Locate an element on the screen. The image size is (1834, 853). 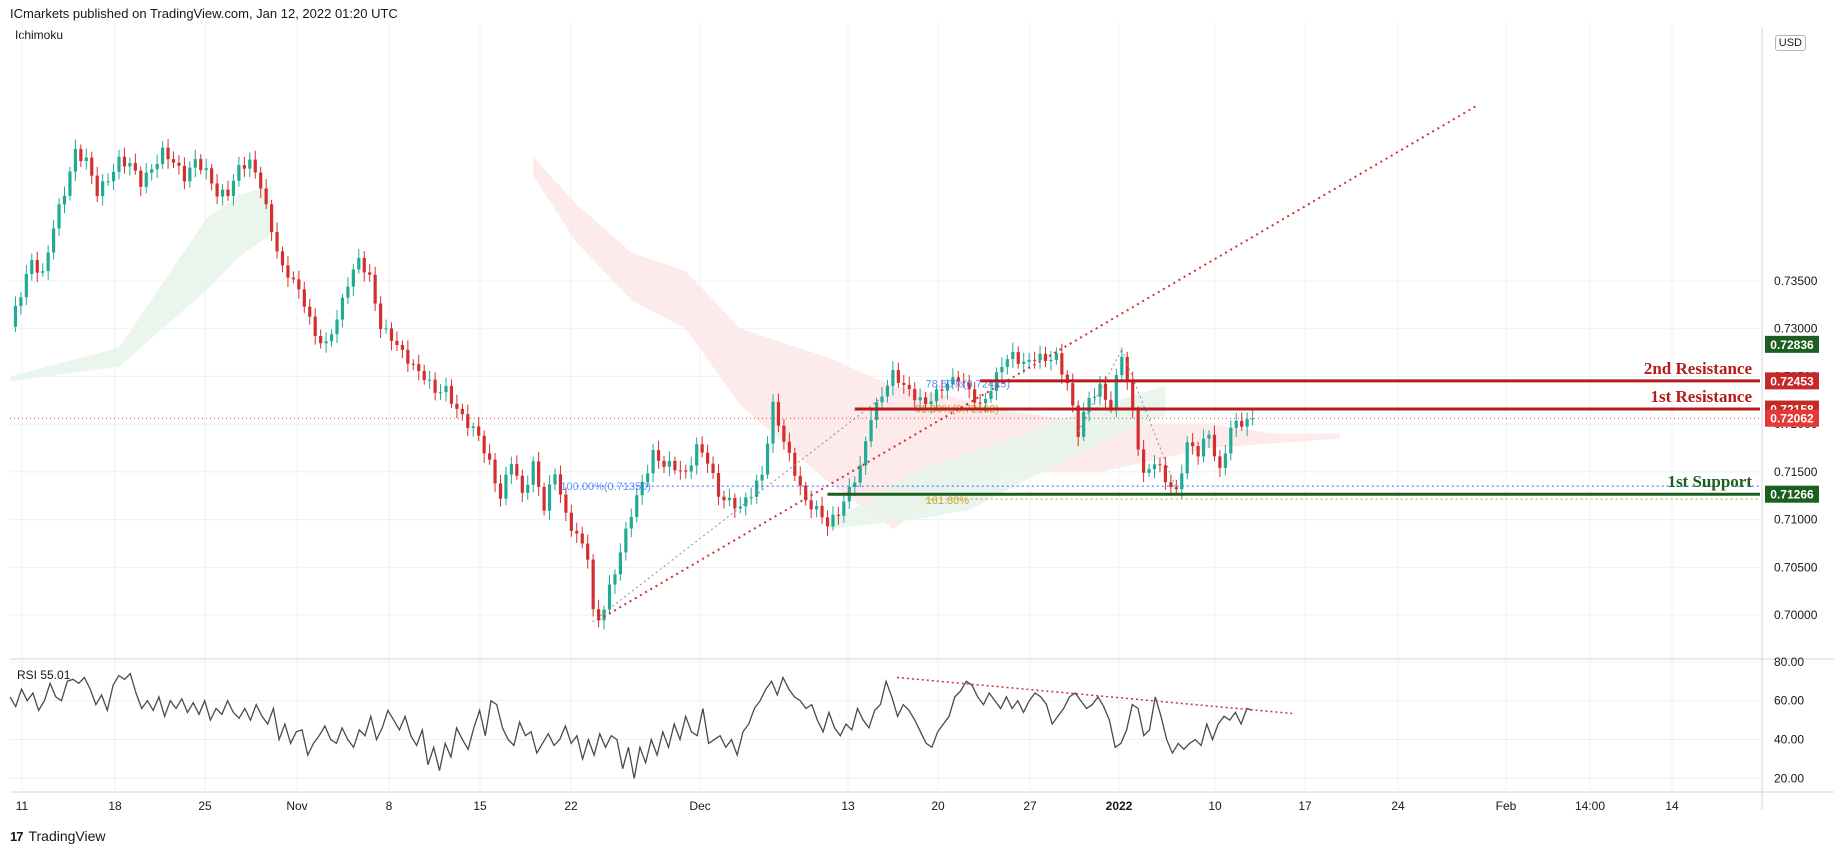
currency-badge: USD is located at coordinates (1790, 43).